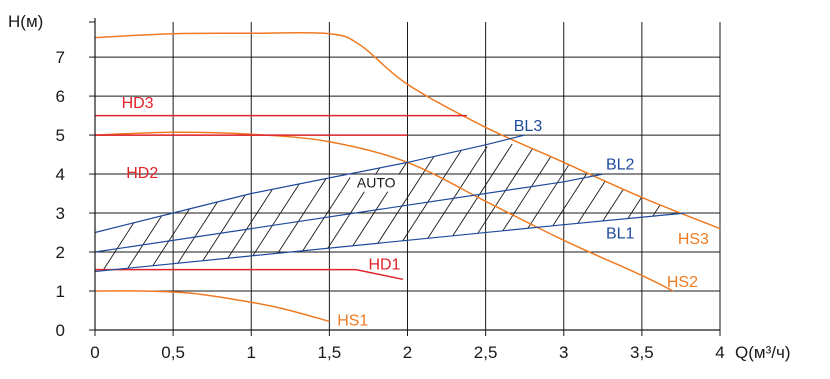 The height and width of the screenshot is (379, 830). What do you see at coordinates (60, 330) in the screenshot?
I see `y-tick-label: 0` at bounding box center [60, 330].